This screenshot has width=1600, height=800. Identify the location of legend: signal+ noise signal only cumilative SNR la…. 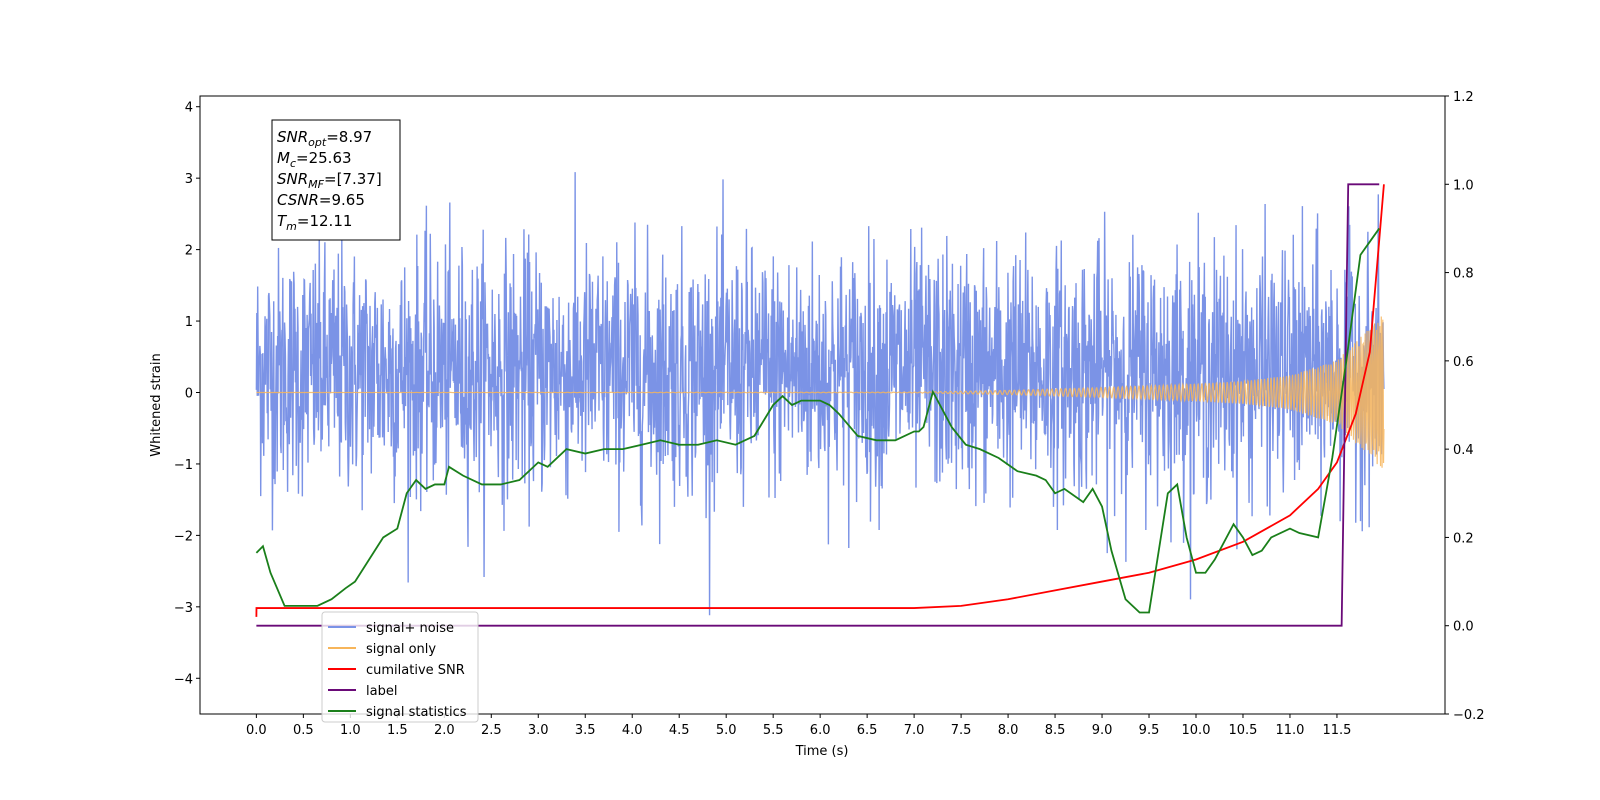
(400, 667).